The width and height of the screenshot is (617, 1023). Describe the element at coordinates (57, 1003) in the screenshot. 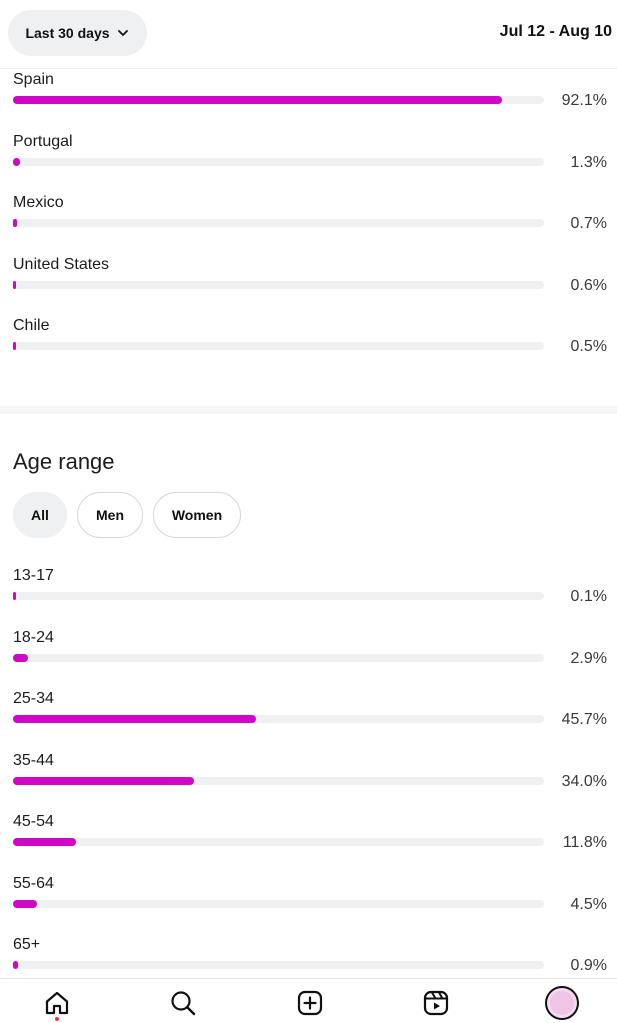

I see `home-icon` at that location.